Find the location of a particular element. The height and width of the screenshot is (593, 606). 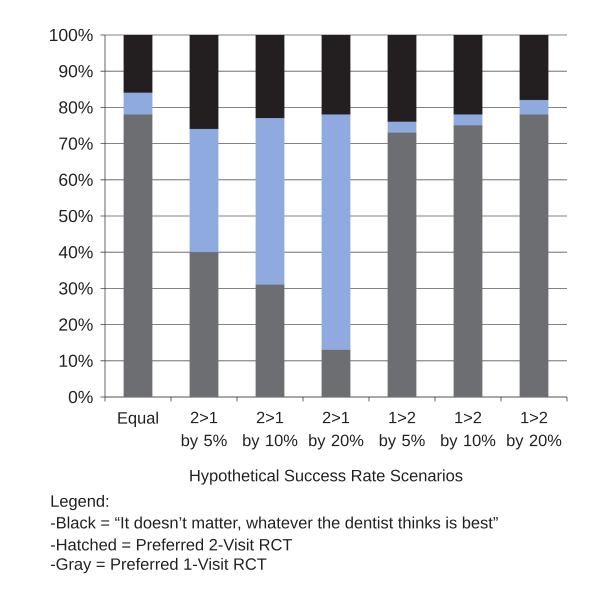

x-tick-label: 2>1 by 10% is located at coordinates (270, 431).